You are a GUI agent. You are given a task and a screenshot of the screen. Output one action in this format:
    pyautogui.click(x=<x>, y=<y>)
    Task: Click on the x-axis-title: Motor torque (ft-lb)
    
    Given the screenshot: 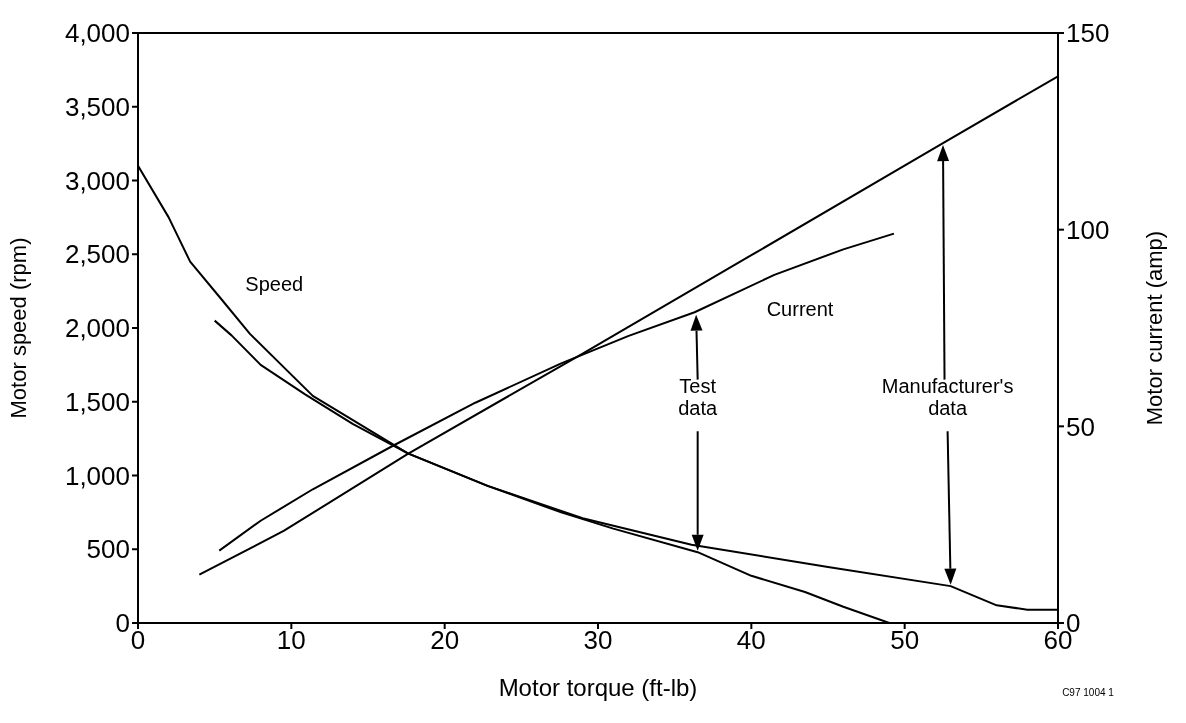 What is the action you would take?
    pyautogui.click(x=598, y=687)
    